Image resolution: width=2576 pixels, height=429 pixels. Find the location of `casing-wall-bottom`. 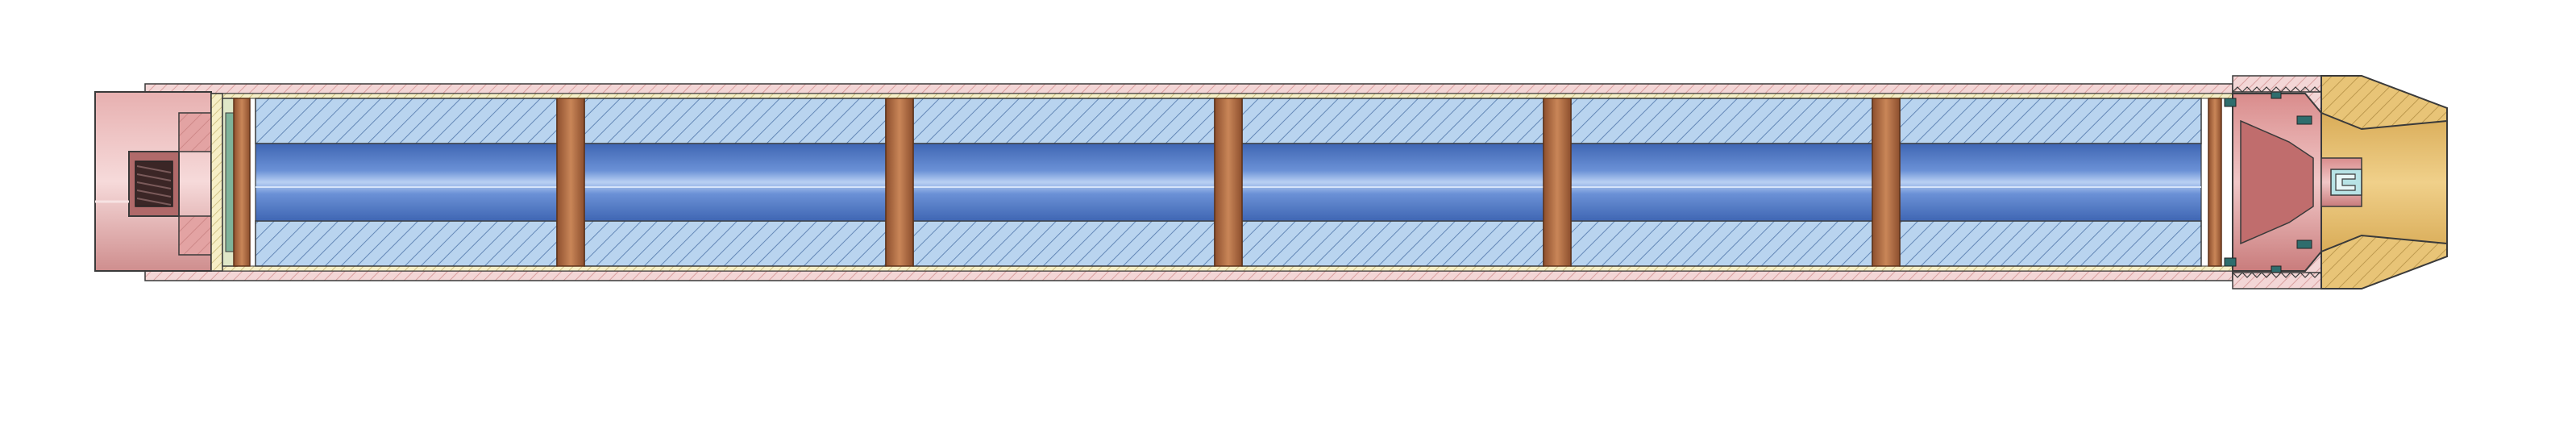

casing-wall-bottom is located at coordinates (1188, 275).